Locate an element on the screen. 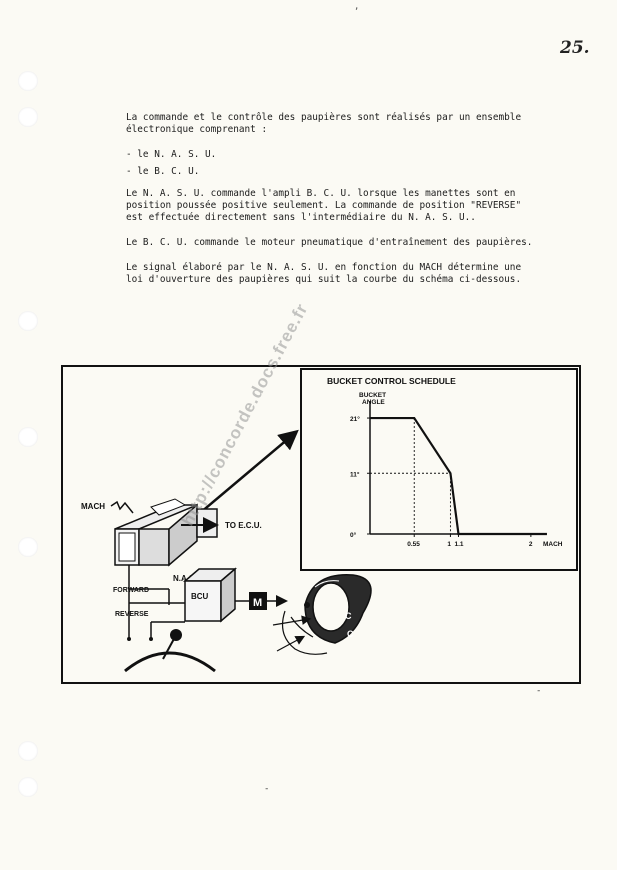 The width and height of the screenshot is (617, 870). scan-mark: , is located at coordinates (357, 7).